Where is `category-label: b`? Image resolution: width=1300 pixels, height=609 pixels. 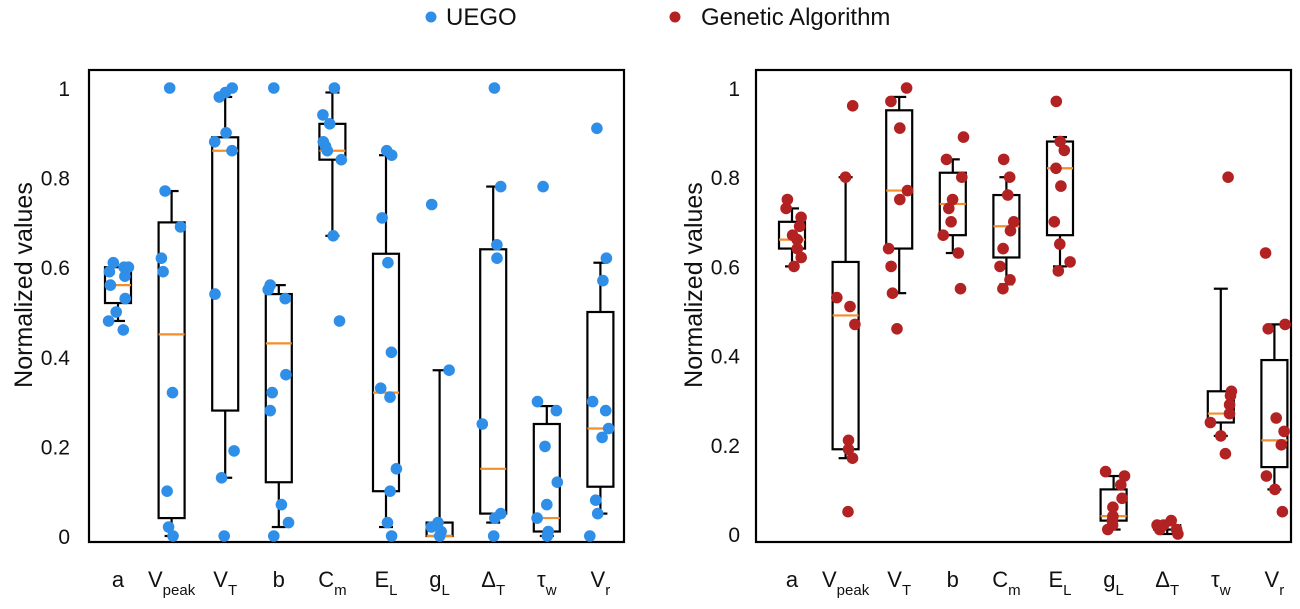
category-label: b is located at coordinates (953, 579).